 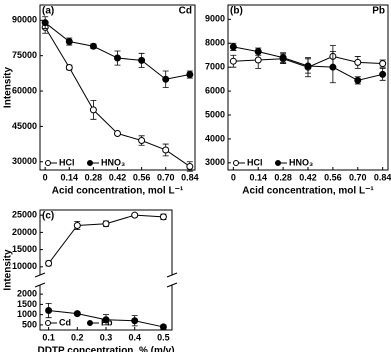 What do you see at coordinates (215, 114) in the screenshot?
I see `y-tick-label: 5000` at bounding box center [215, 114].